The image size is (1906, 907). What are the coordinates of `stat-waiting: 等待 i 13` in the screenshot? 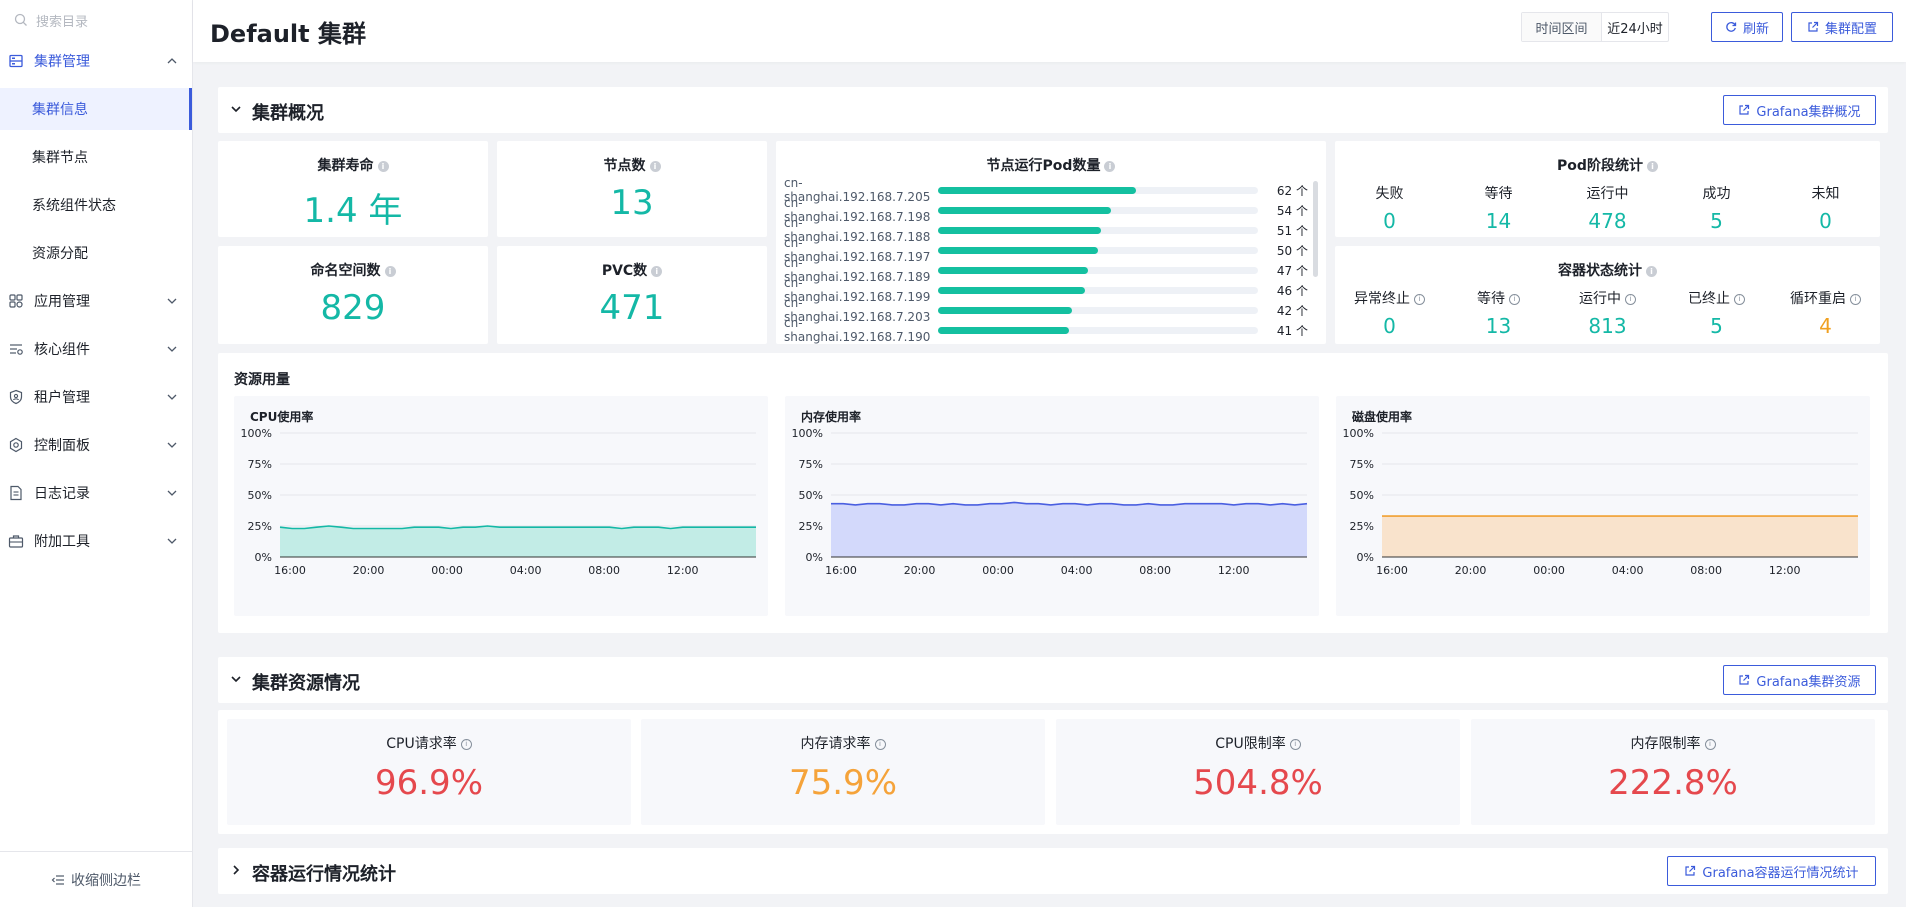 It's located at (1498, 313).